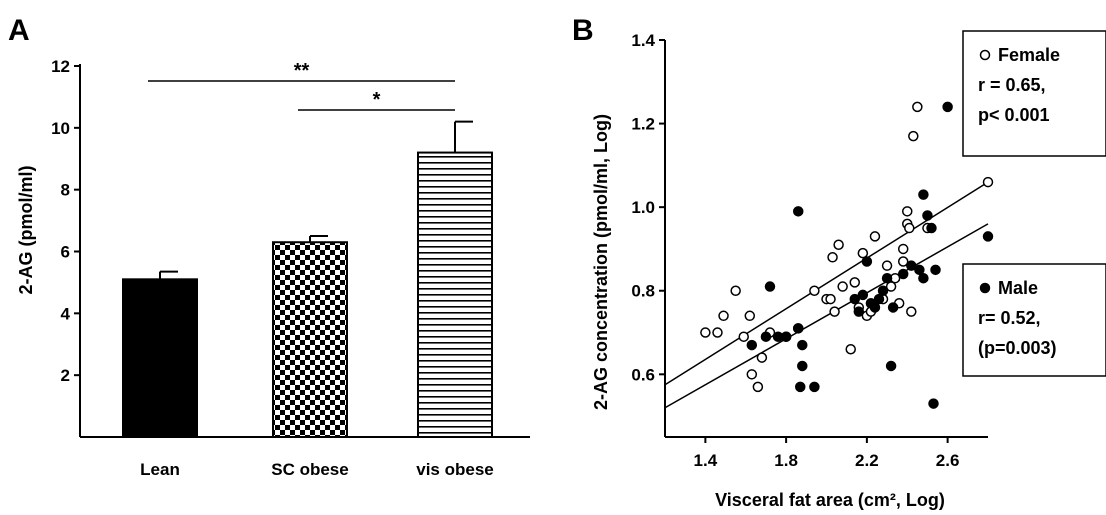 This screenshot has width=1106, height=515. Describe the element at coordinates (160, 469) in the screenshot. I see `panel-a-x-tick-label: Lean` at that location.